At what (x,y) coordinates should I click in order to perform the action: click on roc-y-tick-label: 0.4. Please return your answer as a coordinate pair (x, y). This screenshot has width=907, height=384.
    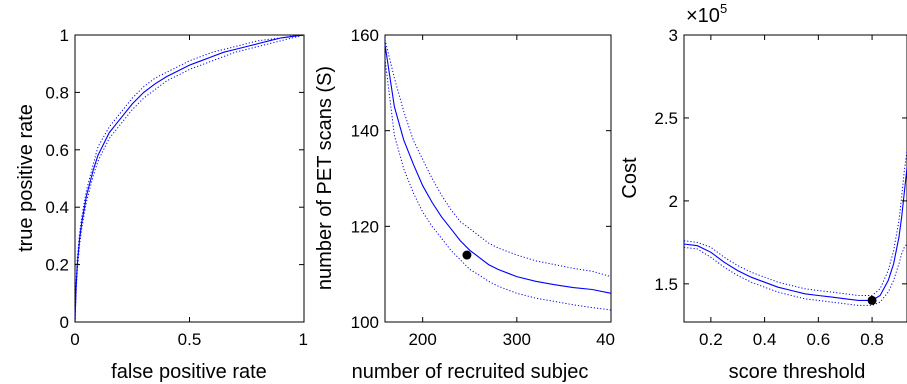
    Looking at the image, I should click on (57, 207).